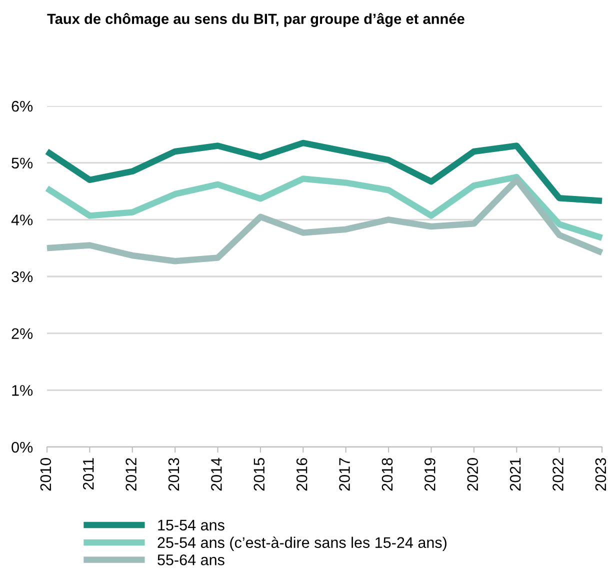 This screenshot has width=608, height=579. I want to click on x-tick-label: 2015, so click(259, 474).